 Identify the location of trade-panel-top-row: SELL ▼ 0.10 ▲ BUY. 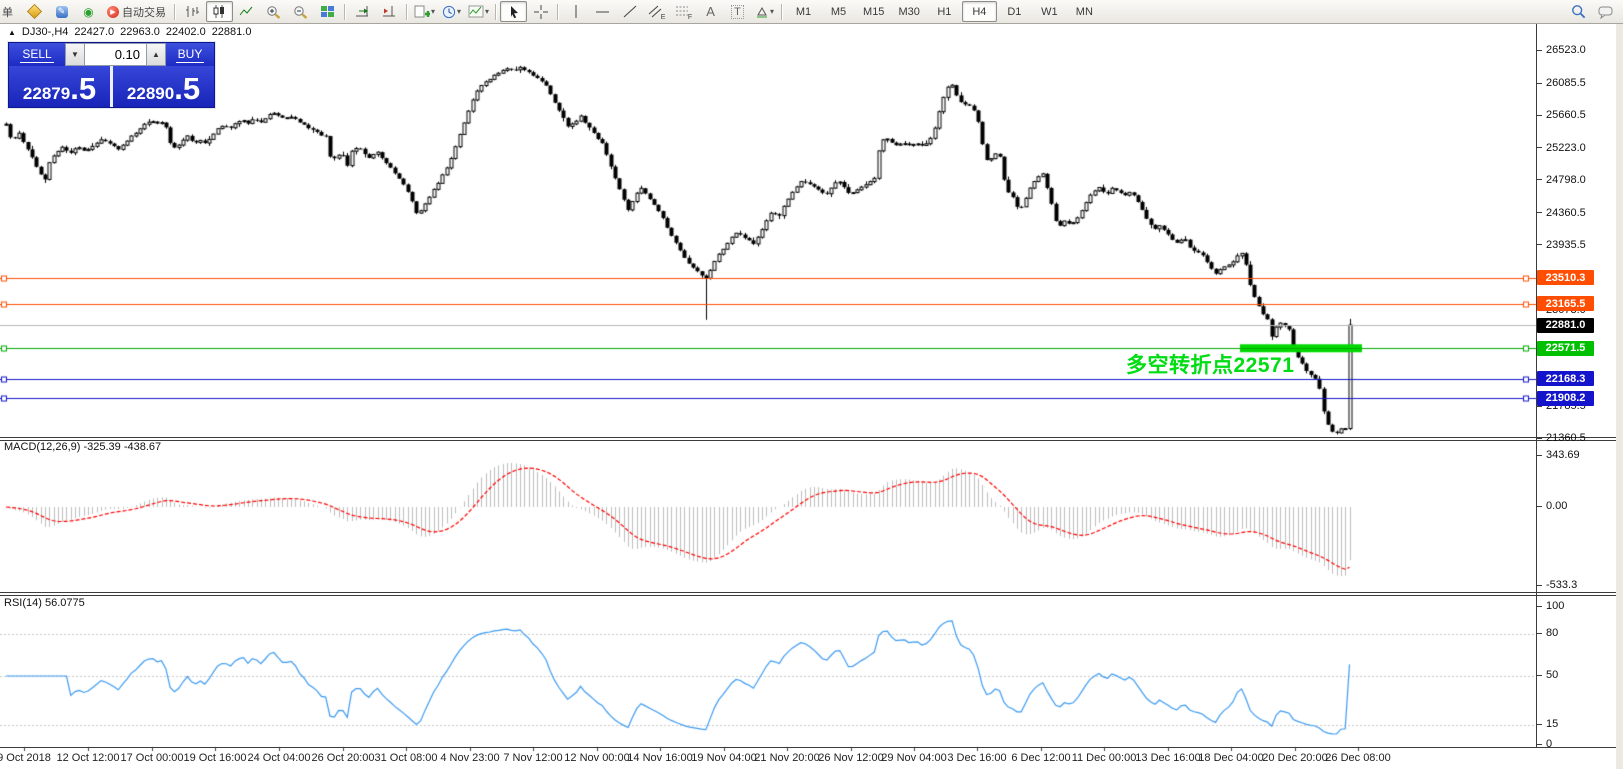
(111, 54).